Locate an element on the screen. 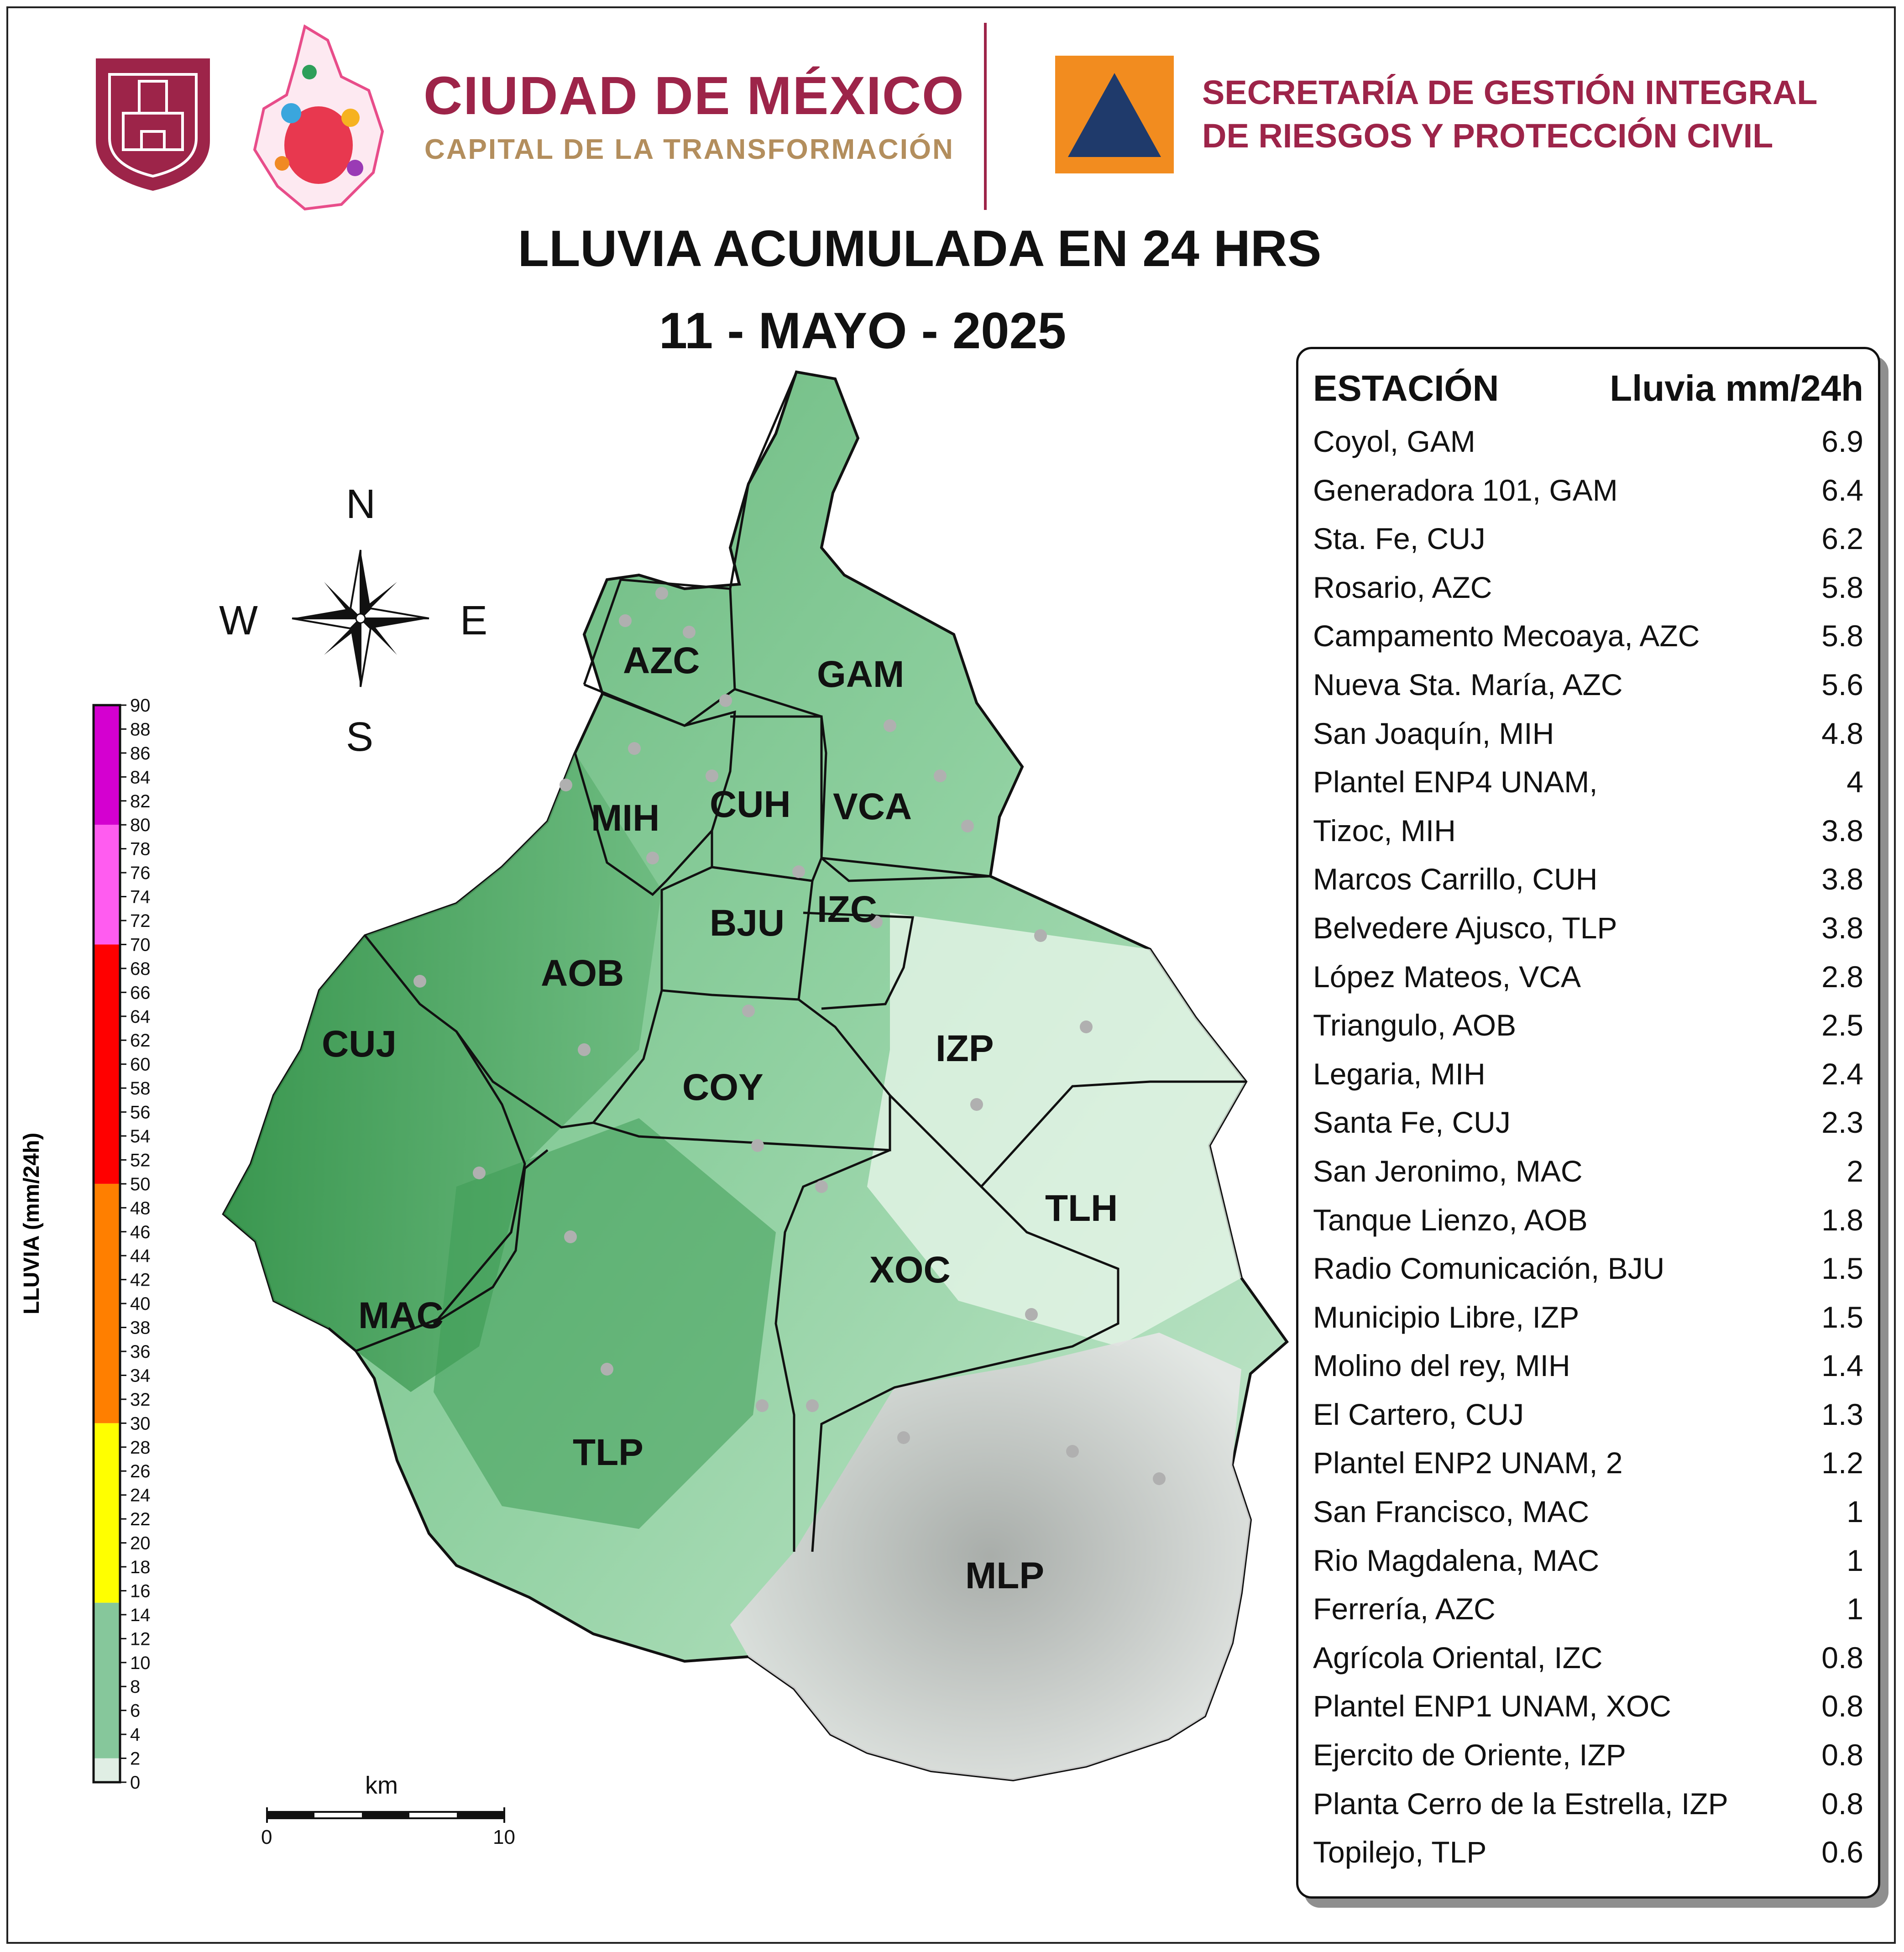 The width and height of the screenshot is (1904, 1952). table-row: Legaria, MIH 2.4 is located at coordinates (1588, 1073).